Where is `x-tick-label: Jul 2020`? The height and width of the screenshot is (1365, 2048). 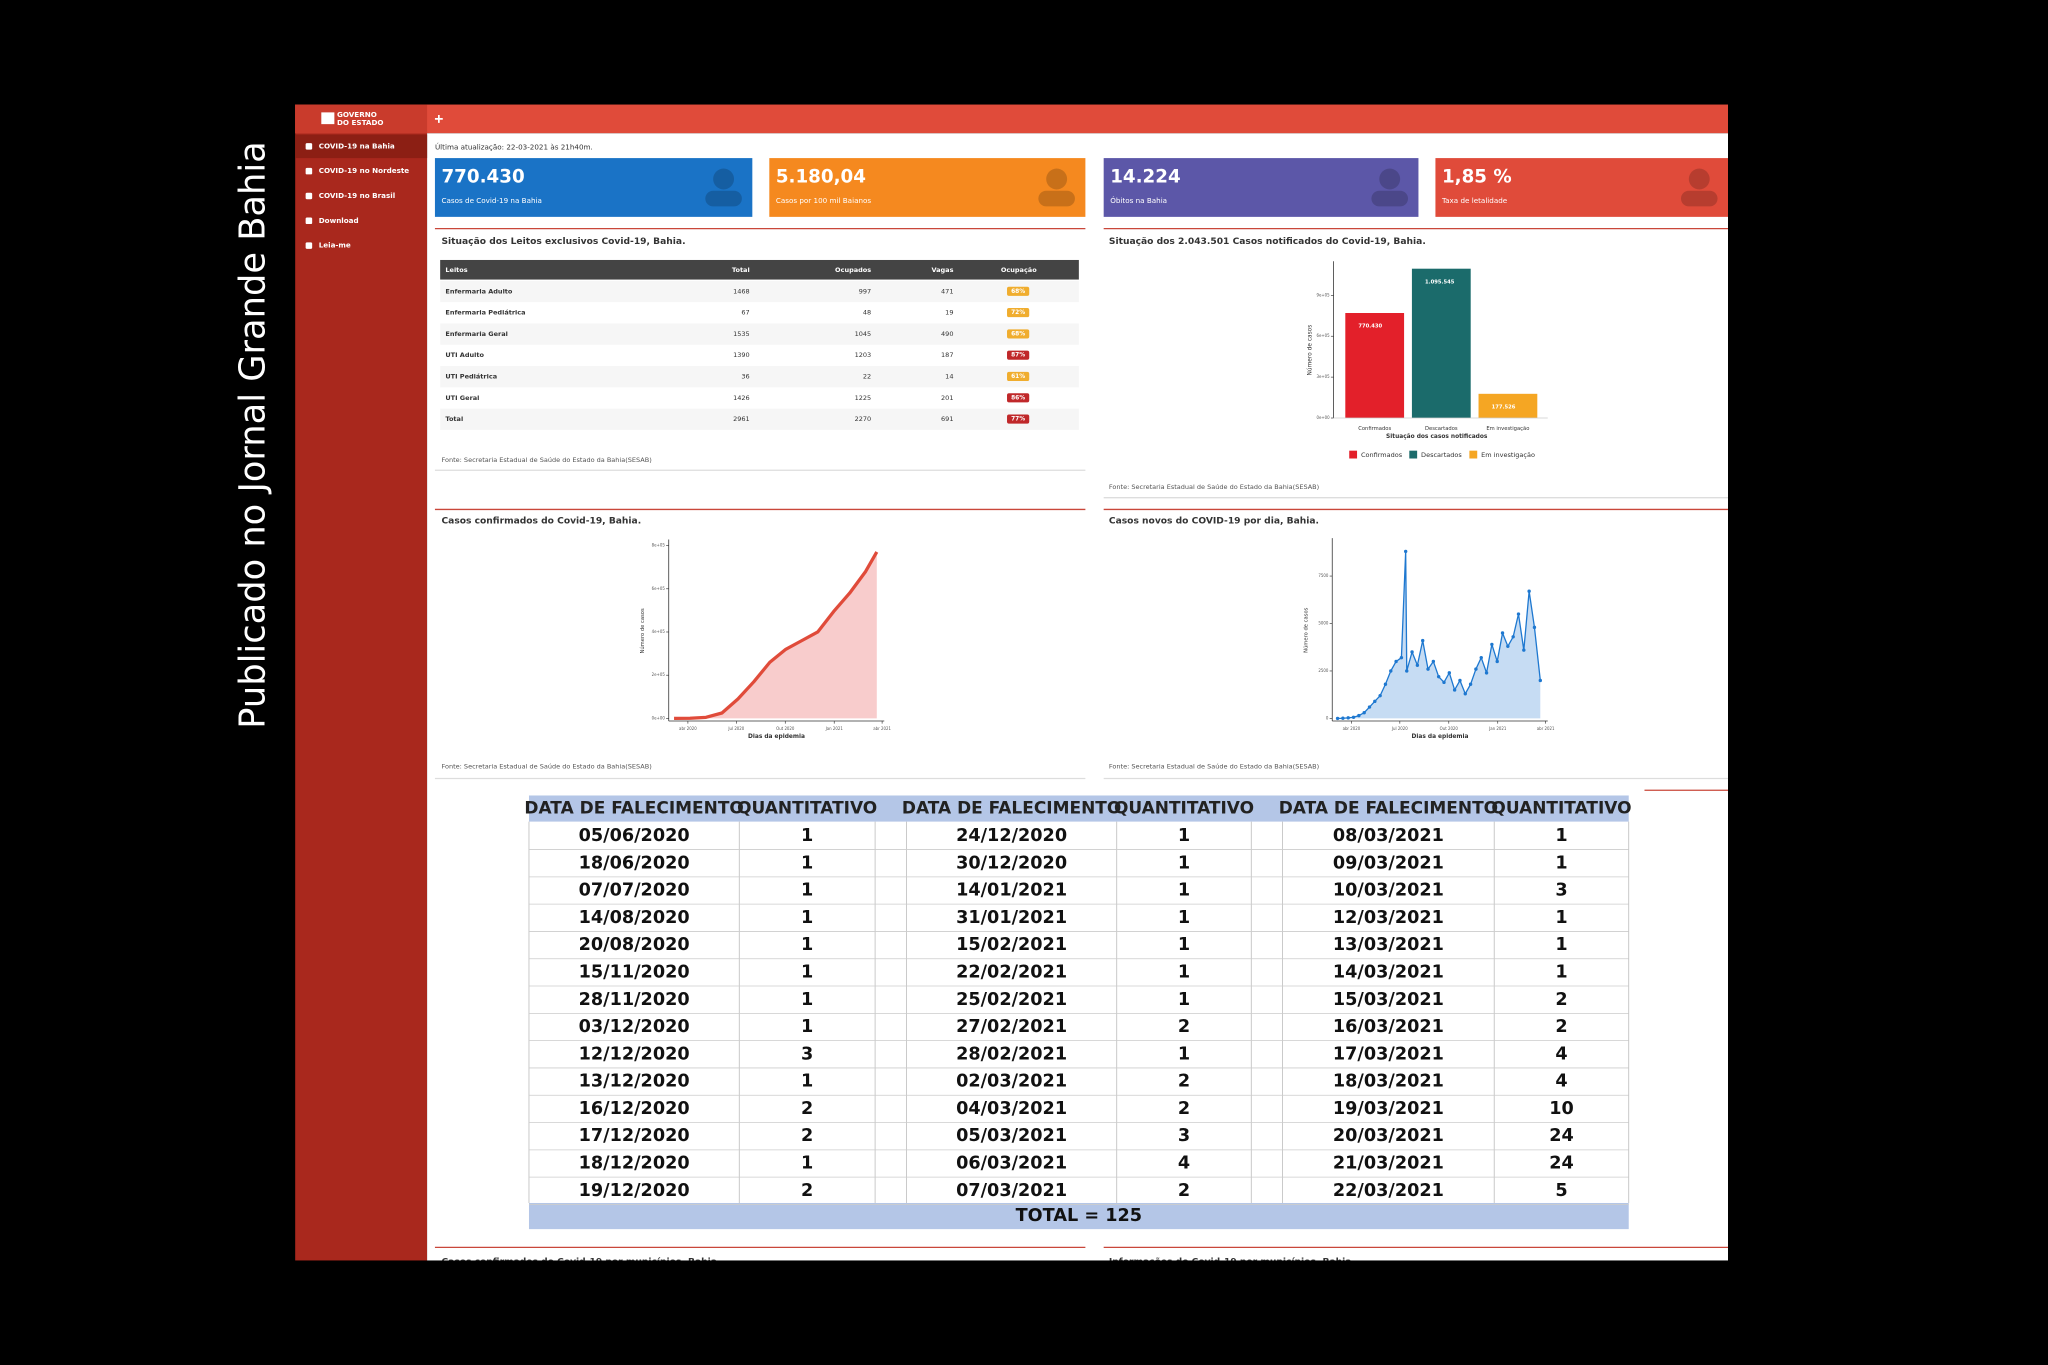
x-tick-label: Jul 2020 is located at coordinates (1399, 728).